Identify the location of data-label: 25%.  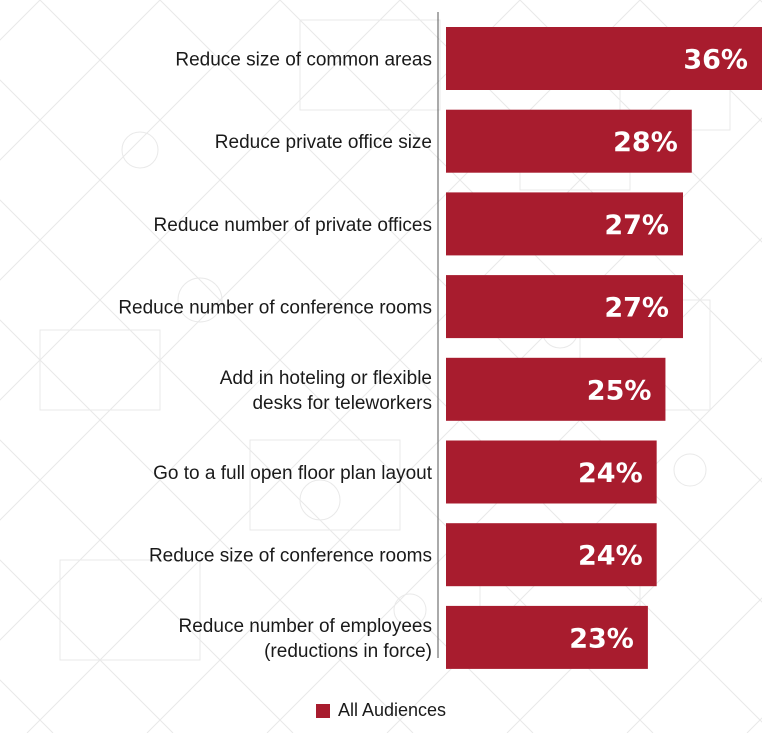
(619, 390).